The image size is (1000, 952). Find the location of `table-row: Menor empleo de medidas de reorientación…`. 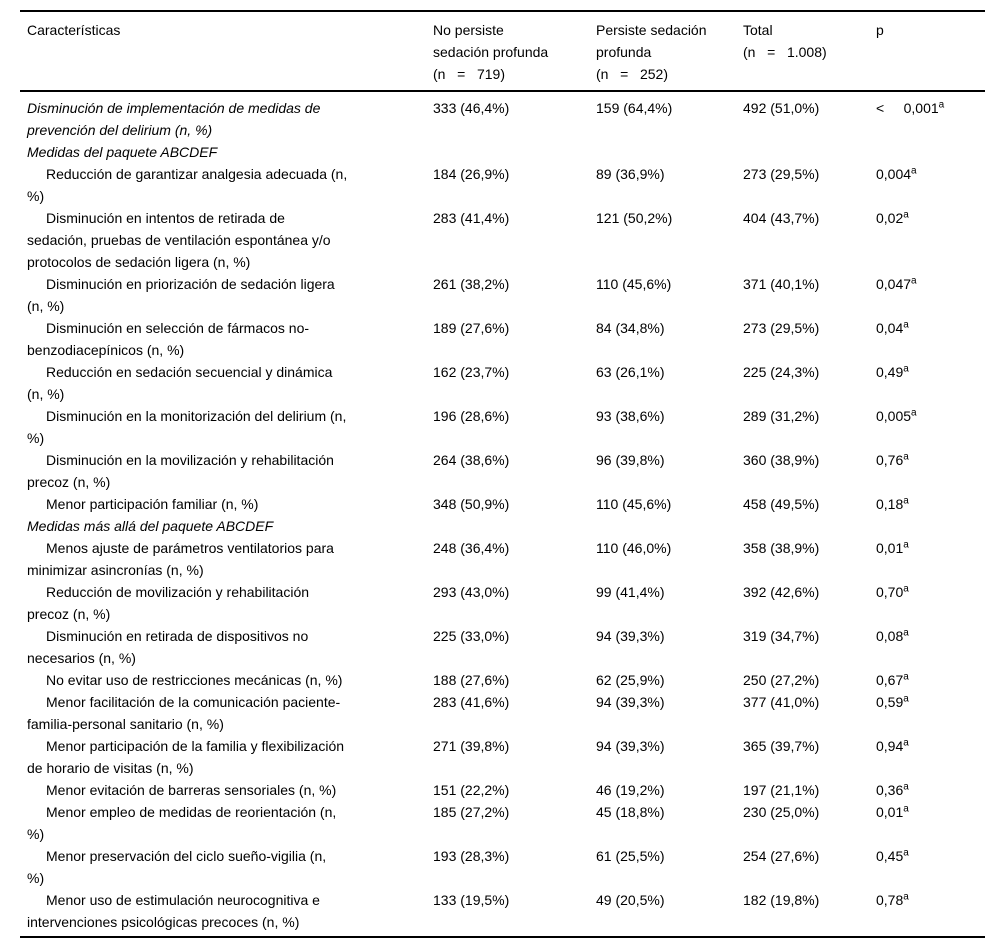

table-row: Menor empleo de medidas de reorientación… is located at coordinates (502, 823).